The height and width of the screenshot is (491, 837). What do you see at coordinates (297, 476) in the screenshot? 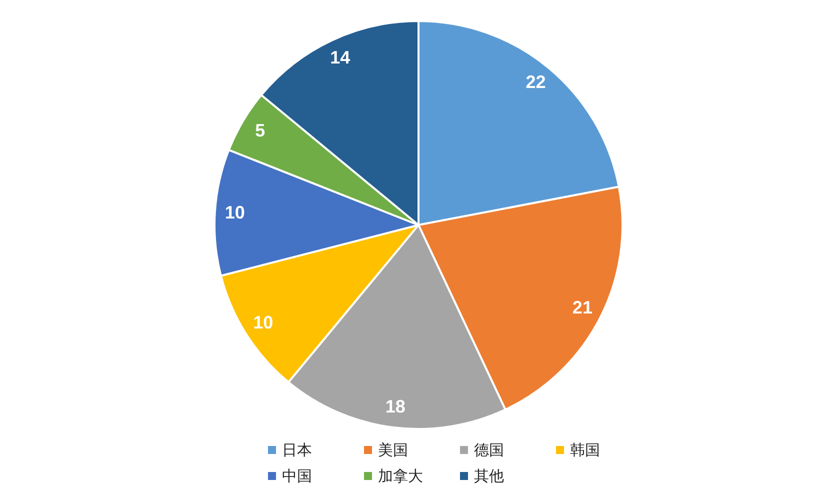
I see `legend-label: 中国` at bounding box center [297, 476].